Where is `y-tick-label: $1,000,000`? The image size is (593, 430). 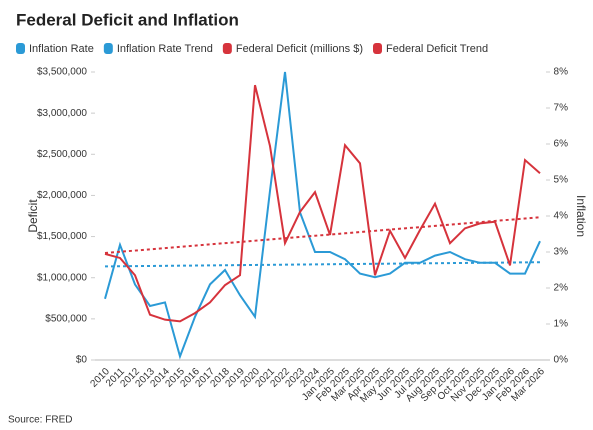 y-tick-label: $1,000,000 is located at coordinates (62, 277).